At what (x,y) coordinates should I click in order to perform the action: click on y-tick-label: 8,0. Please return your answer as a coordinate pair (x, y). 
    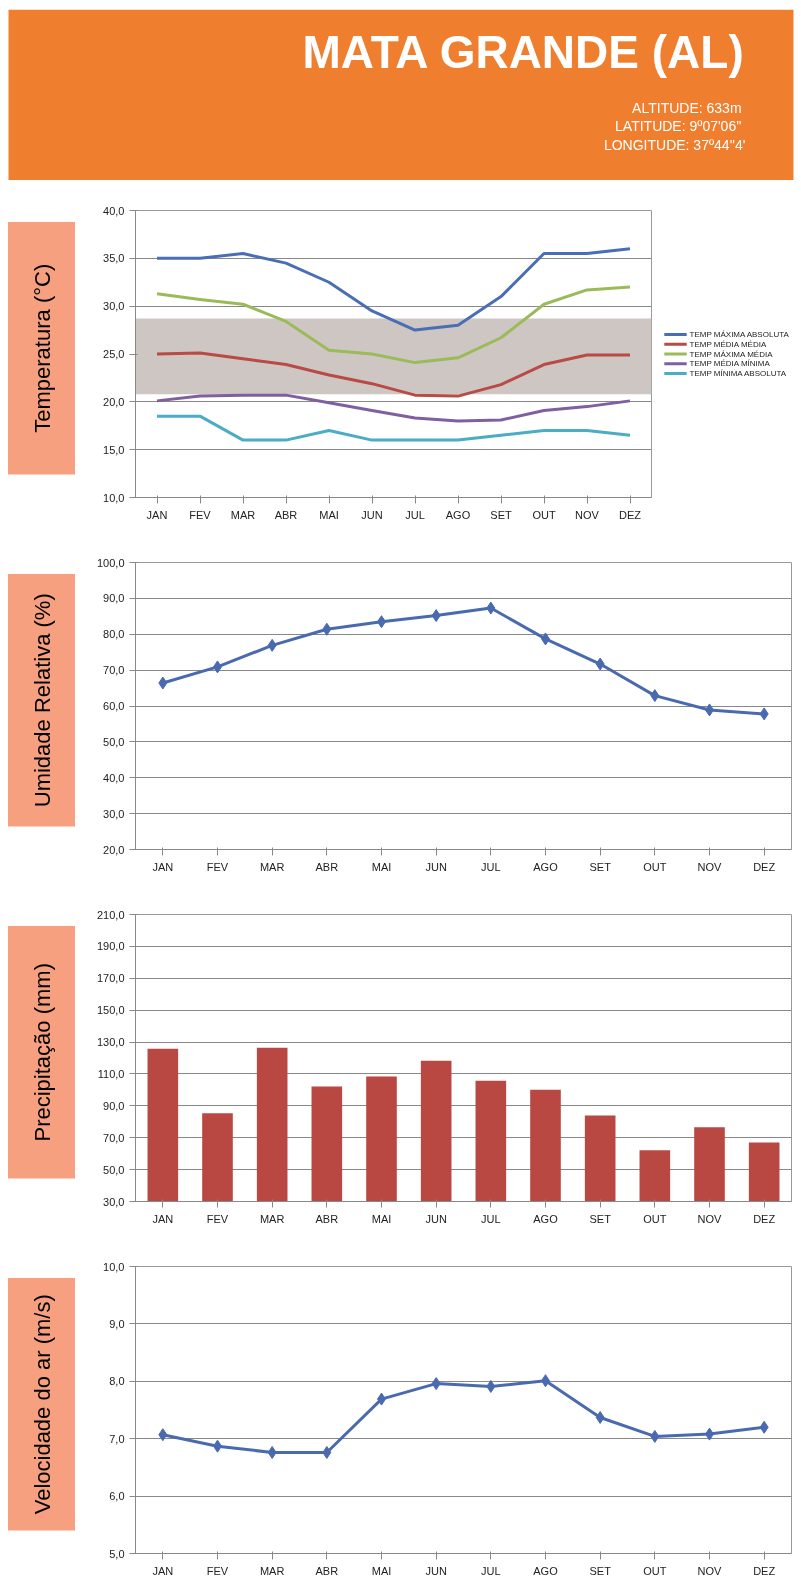
    Looking at the image, I should click on (117, 1381).